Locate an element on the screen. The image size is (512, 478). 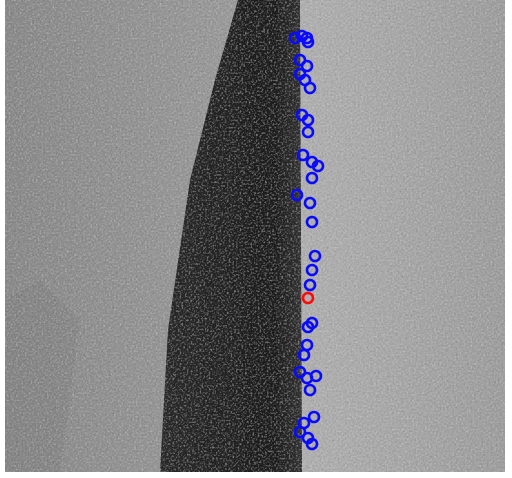
red-marker is located at coordinates (308, 298).